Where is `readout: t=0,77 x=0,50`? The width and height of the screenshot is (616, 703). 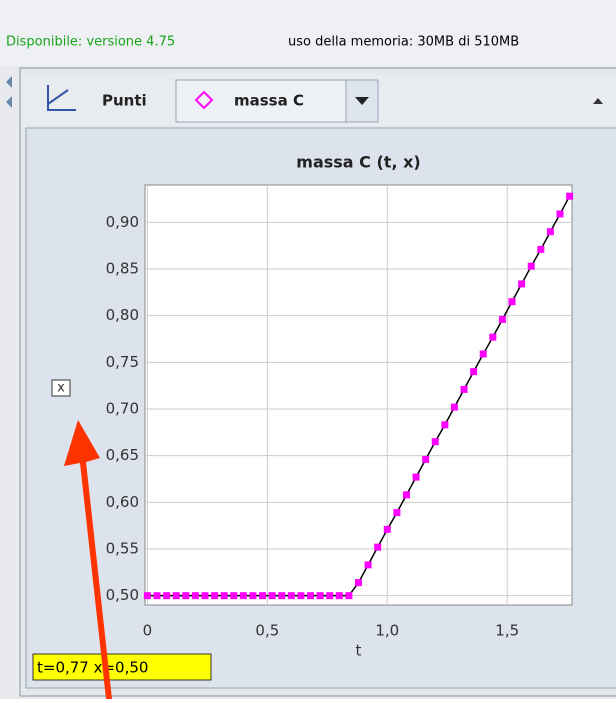
readout: t=0,77 x=0,50 is located at coordinates (92, 668).